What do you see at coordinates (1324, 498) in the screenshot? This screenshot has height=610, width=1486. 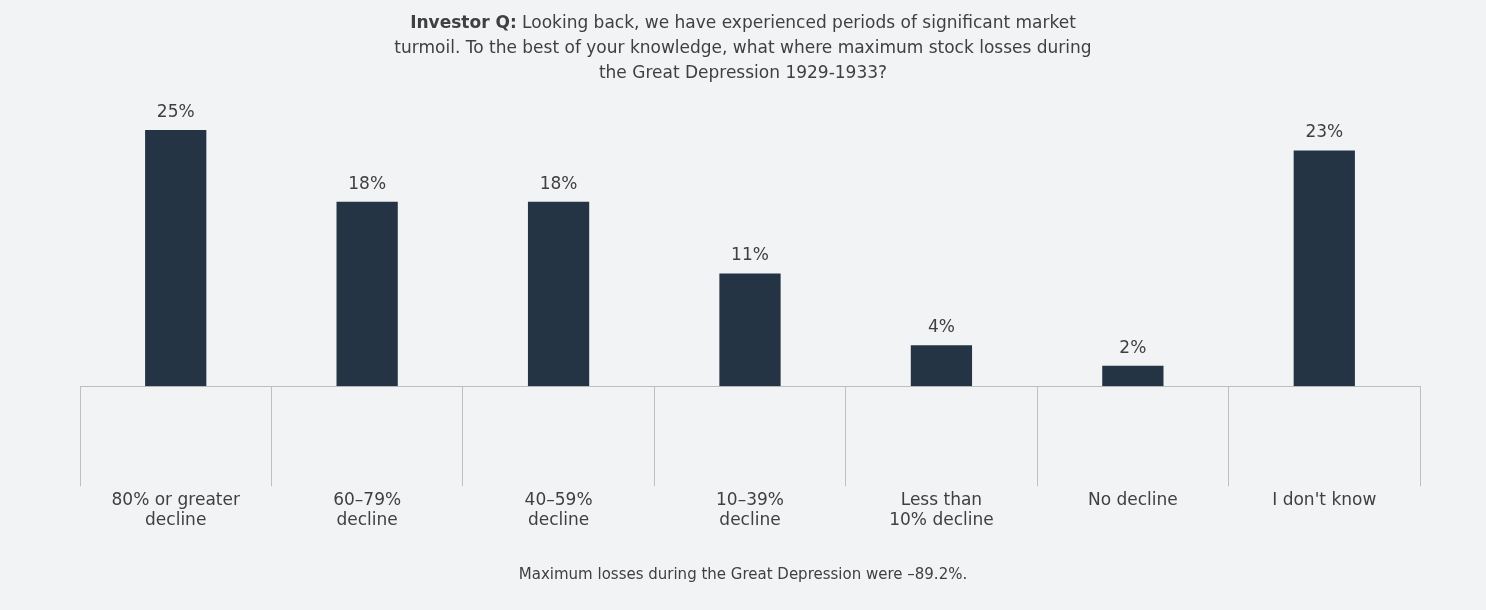 I see `x-tick-label: I don't know` at bounding box center [1324, 498].